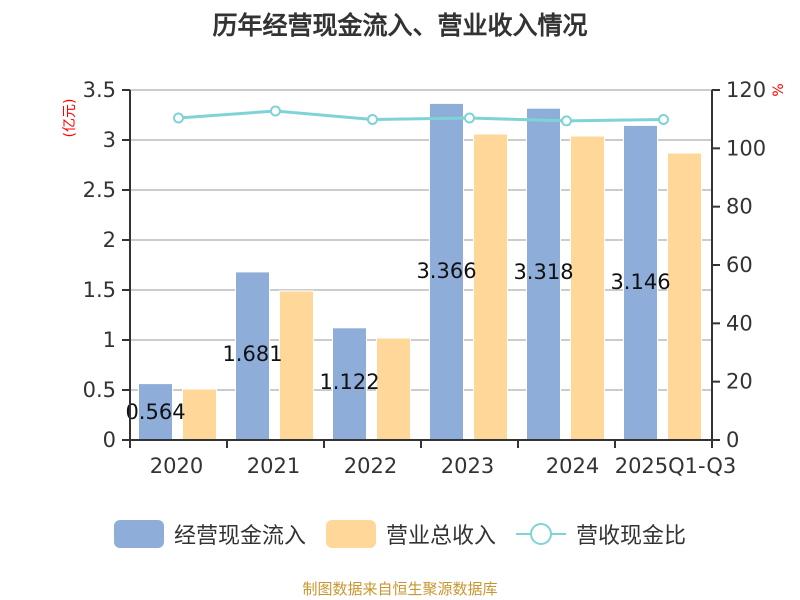 This screenshot has height=600, width=800. Describe the element at coordinates (739, 323) in the screenshot. I see `right-axis-tick-label: 40` at that location.